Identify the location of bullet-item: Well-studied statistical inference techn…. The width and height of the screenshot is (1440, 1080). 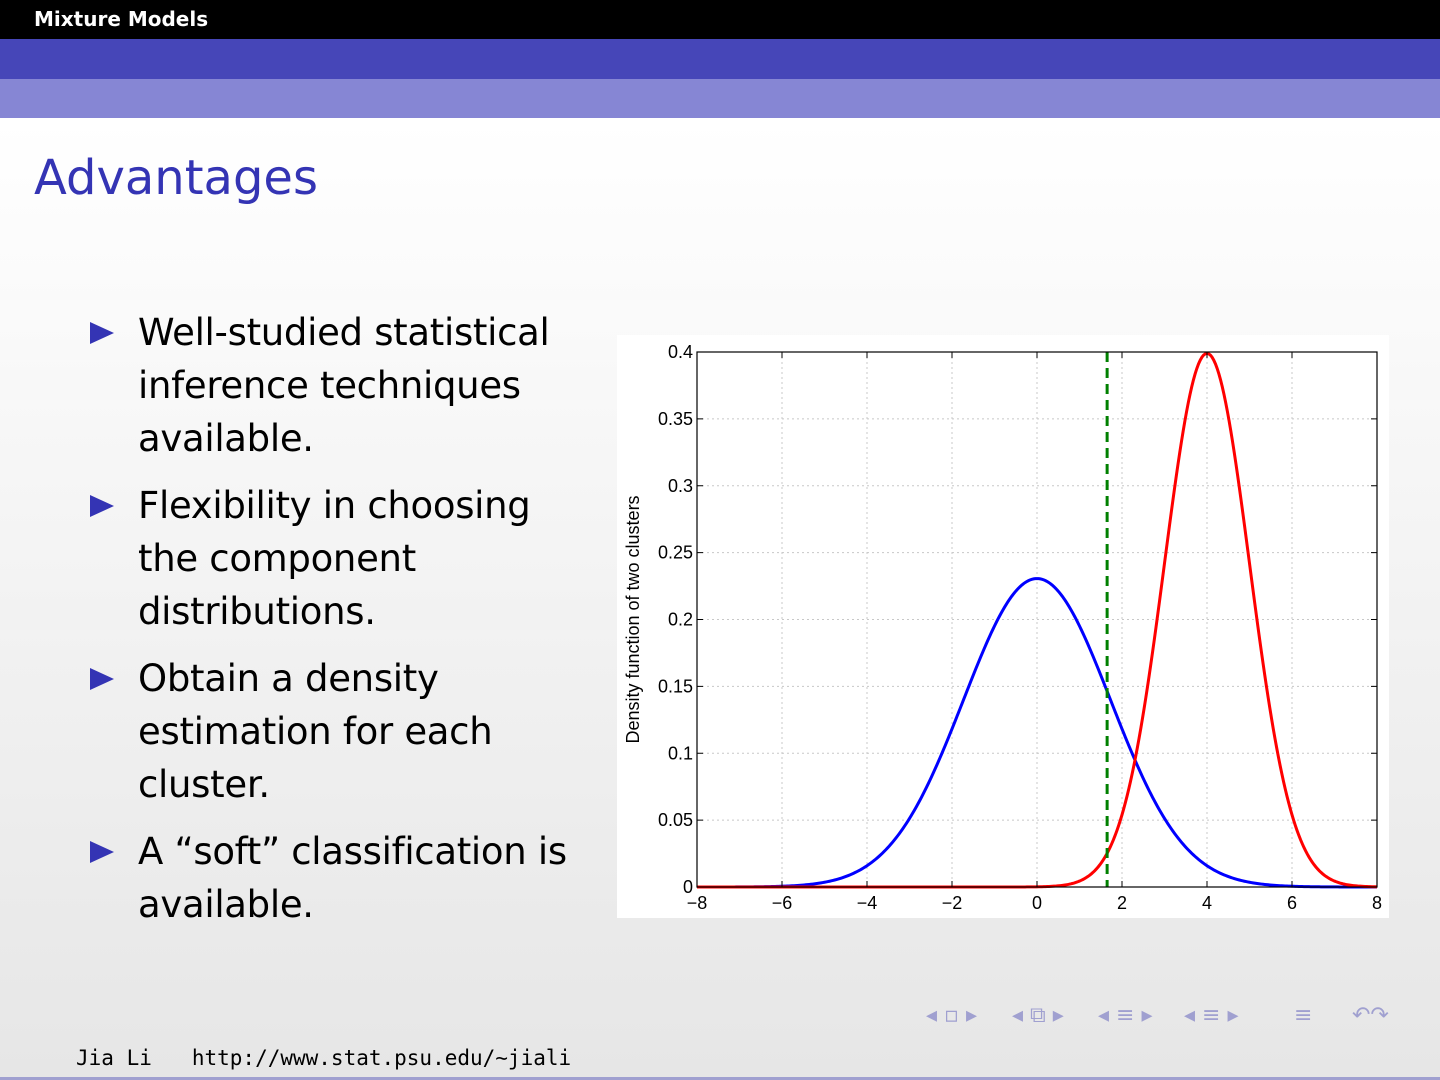
(330, 385).